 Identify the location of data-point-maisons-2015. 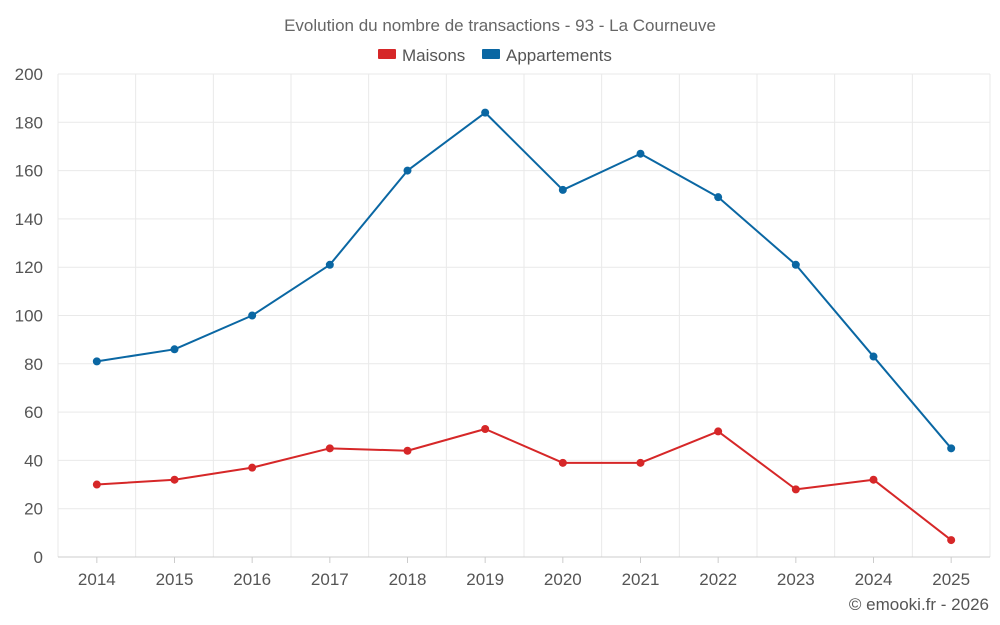
(174, 479).